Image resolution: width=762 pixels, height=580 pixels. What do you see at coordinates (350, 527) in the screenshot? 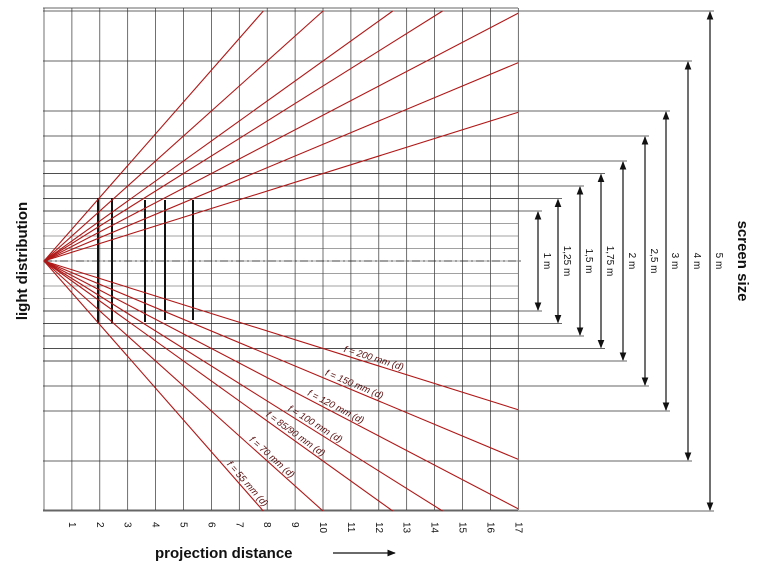
I see `distance-tick-label: 11` at bounding box center [350, 527].